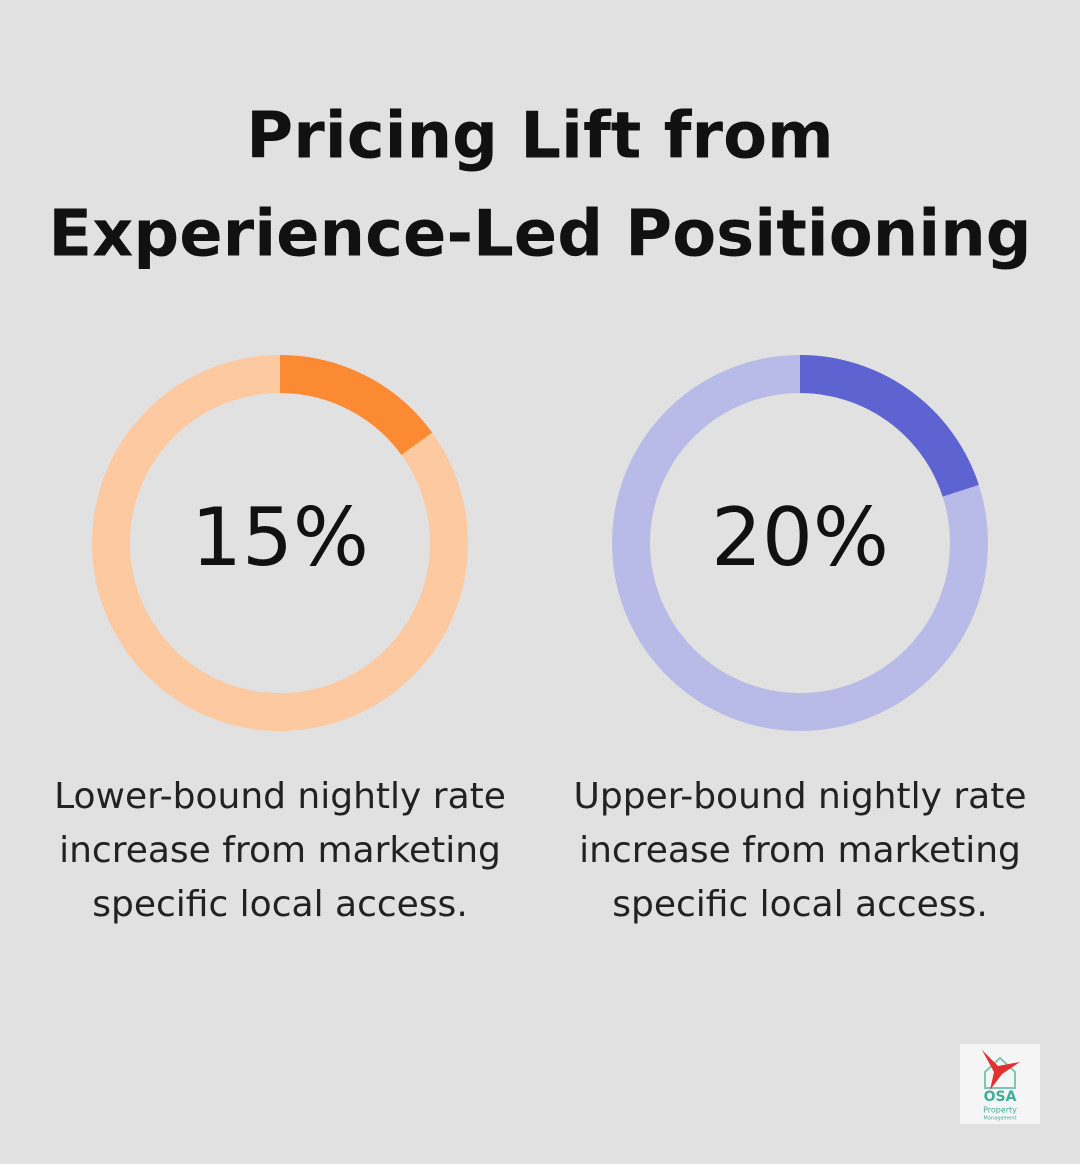 The height and width of the screenshot is (1164, 1080). Describe the element at coordinates (1000, 1119) in the screenshot. I see `logo-text: Management` at that location.